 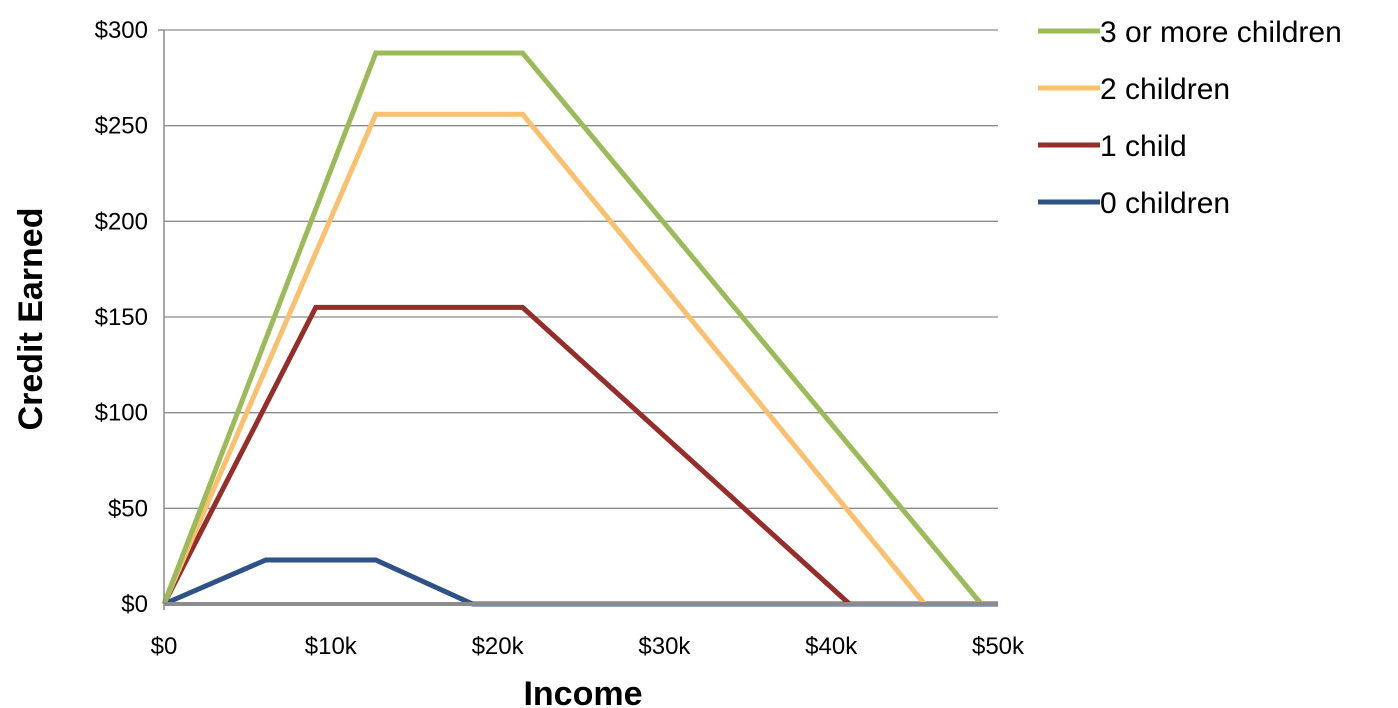 I want to click on legend-label-0: 3 or more children, so click(x=1221, y=32).